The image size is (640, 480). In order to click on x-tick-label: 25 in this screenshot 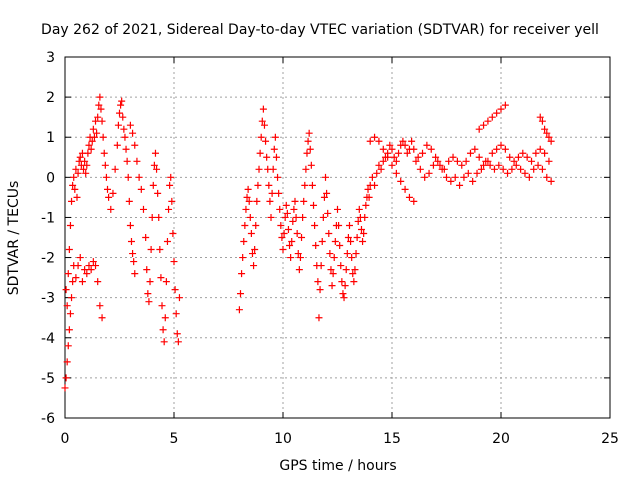, I will do `click(610, 439)`.